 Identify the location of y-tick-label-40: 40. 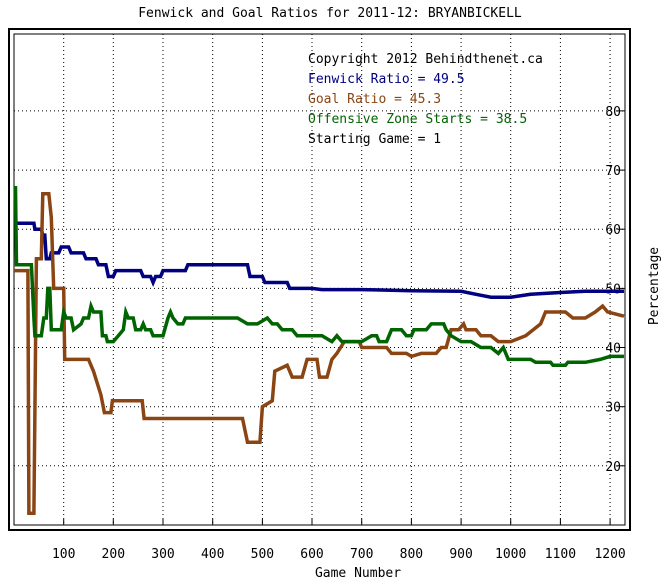
(613, 349).